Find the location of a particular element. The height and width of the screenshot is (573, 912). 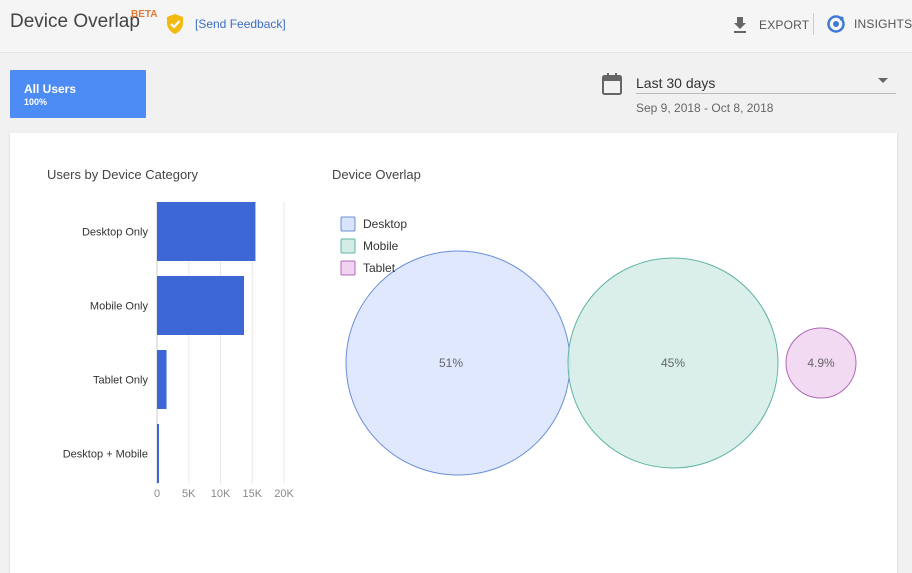

insights-icon is located at coordinates (836, 24).